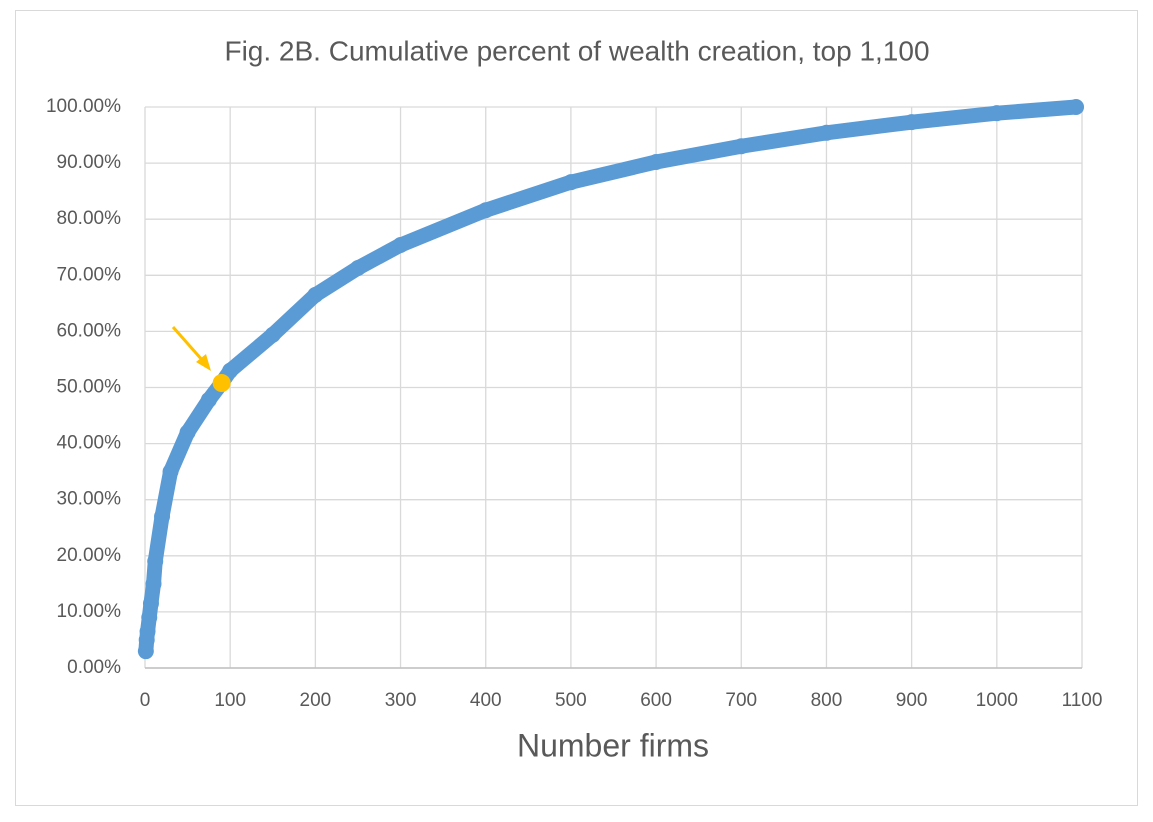 The image size is (1153, 822). What do you see at coordinates (89, 218) in the screenshot?
I see `y-tick-label: 80.00%` at bounding box center [89, 218].